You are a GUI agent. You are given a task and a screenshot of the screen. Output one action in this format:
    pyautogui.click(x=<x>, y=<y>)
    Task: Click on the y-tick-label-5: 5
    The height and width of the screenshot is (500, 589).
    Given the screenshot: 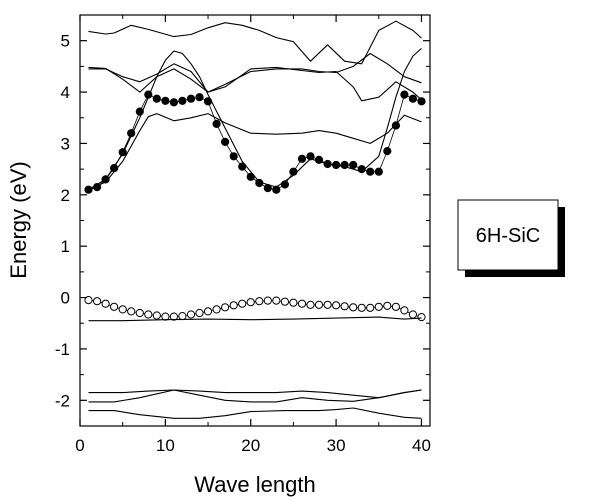 What is the action you would take?
    pyautogui.click(x=65, y=41)
    